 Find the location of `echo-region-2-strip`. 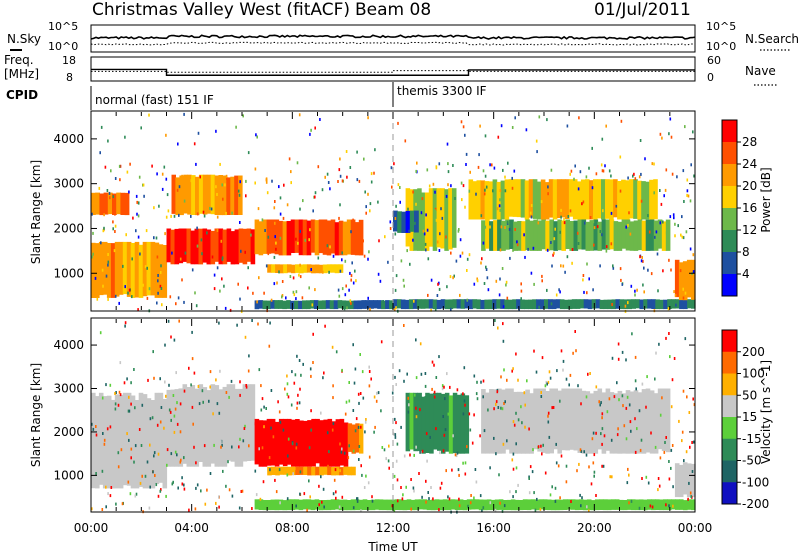

echo-region-2-strip is located at coordinates (189, 246).